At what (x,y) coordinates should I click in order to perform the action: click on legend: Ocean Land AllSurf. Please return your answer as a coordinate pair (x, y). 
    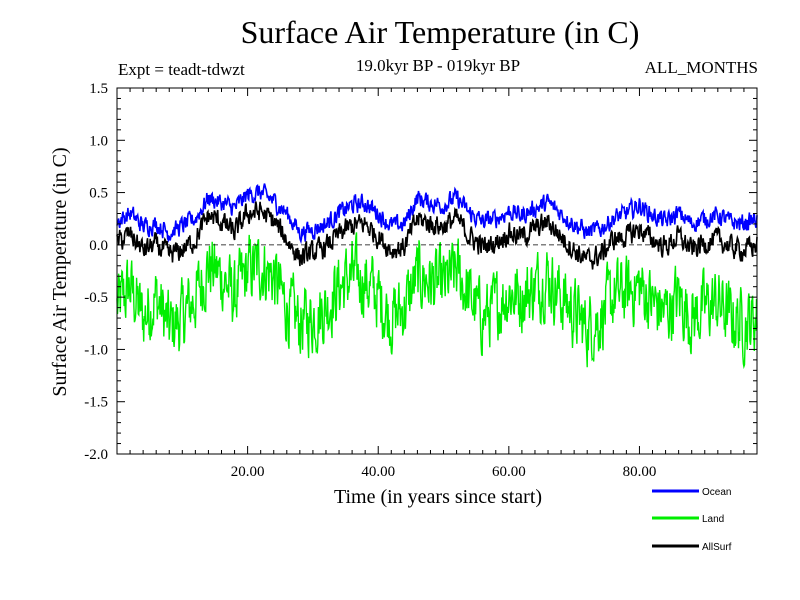
    Looking at the image, I should click on (692, 520).